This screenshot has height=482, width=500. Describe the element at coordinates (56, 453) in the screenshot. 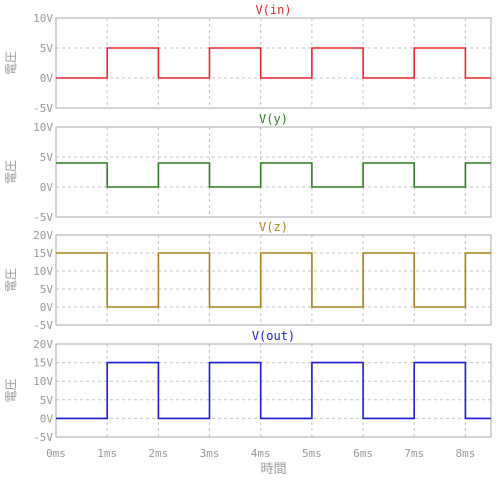

I see `x-tick-label: 0ms` at that location.